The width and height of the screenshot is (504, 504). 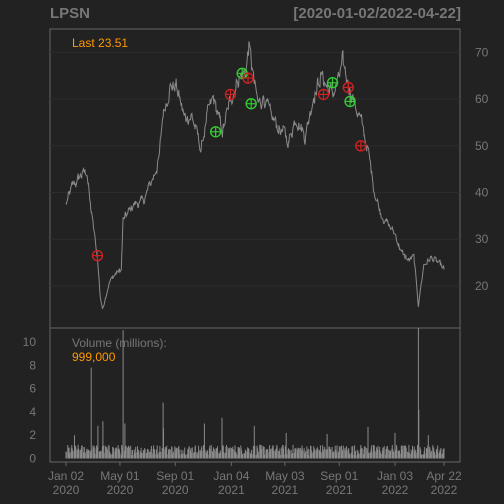 I want to click on x-tick-label: Jan 04, so click(x=231, y=476).